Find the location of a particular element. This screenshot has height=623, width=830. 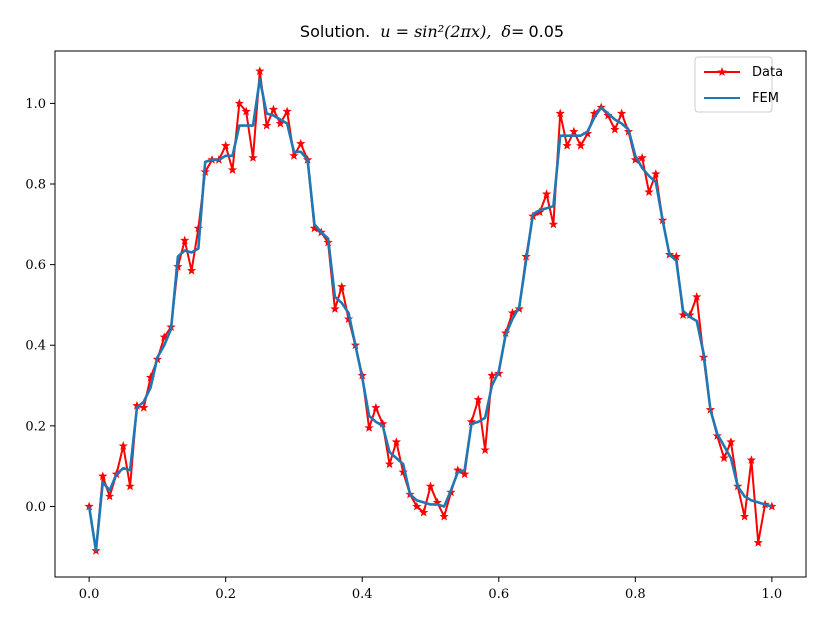

legend-label-data: Data is located at coordinates (767, 72).